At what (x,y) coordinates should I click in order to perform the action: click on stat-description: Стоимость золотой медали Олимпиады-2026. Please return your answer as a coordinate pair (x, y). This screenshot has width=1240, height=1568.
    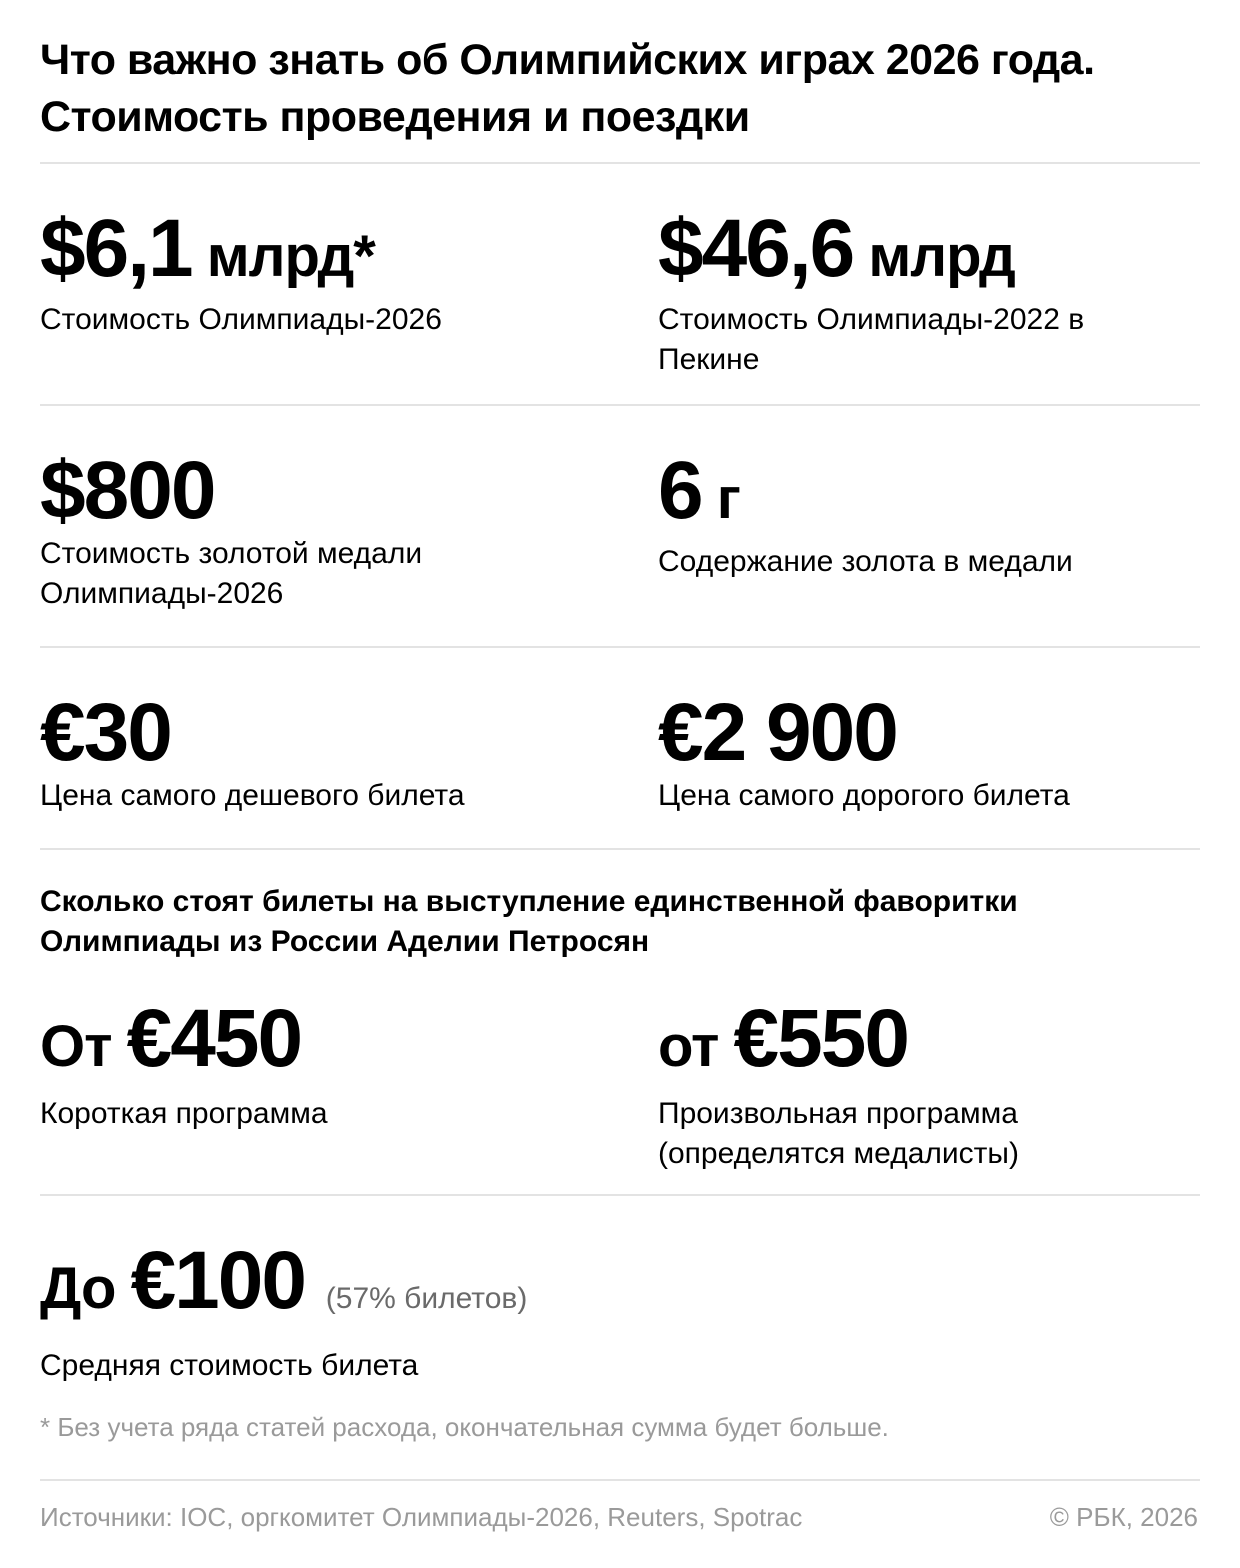
    Looking at the image, I should click on (231, 573).